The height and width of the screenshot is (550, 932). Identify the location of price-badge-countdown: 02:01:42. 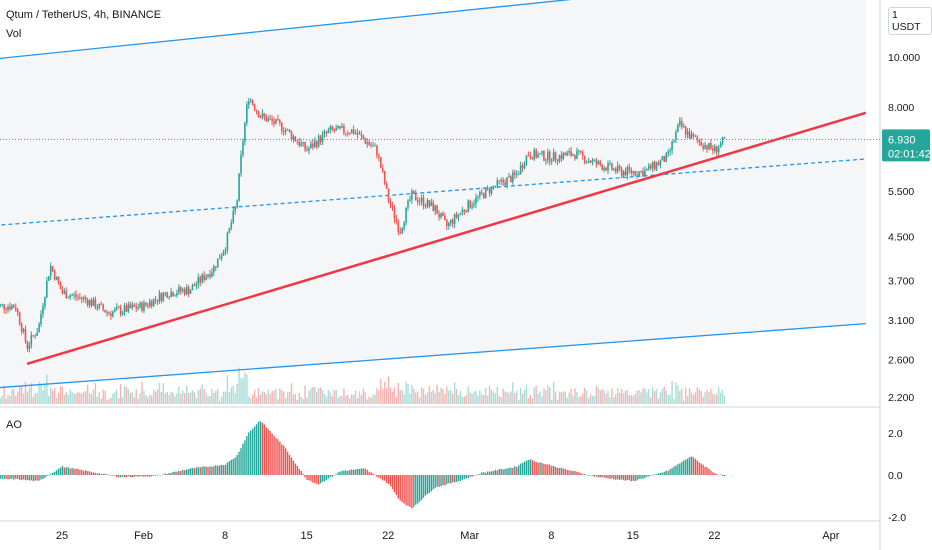
(909, 154).